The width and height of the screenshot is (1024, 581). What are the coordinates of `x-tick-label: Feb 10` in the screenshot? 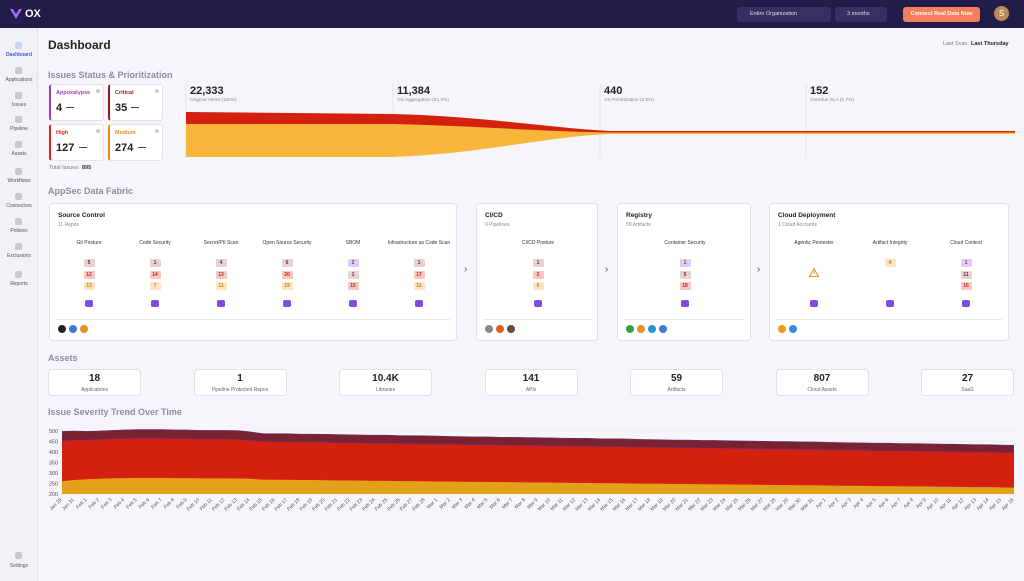 It's located at (193, 504).